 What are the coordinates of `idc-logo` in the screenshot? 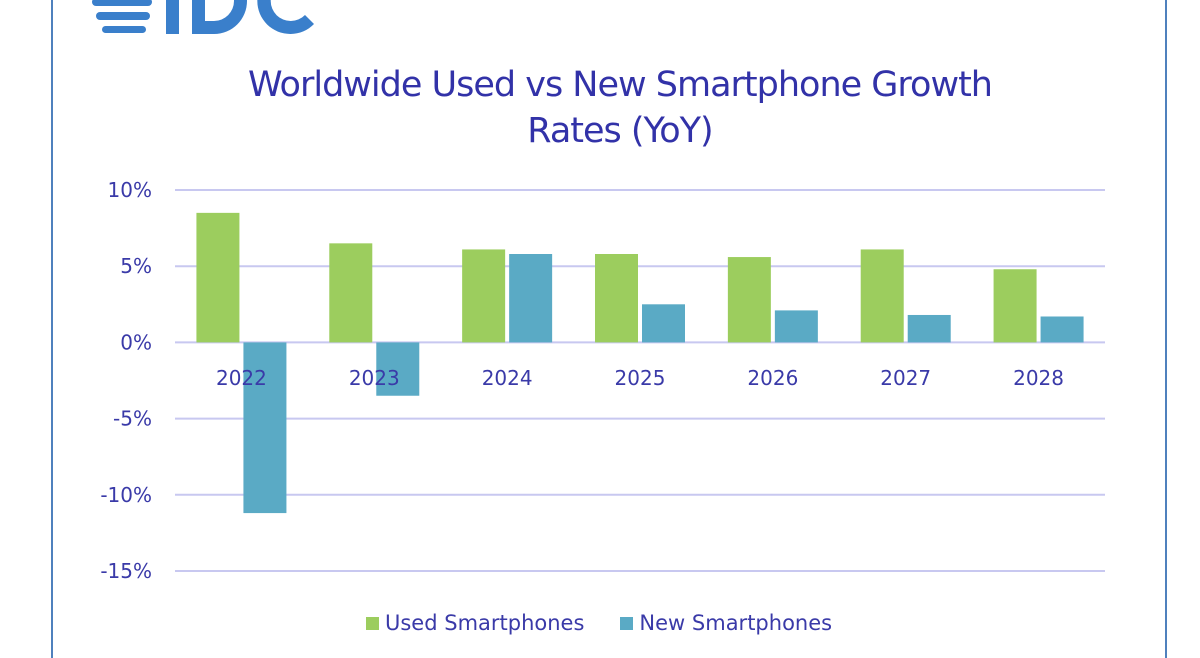 It's located at (203, 17).